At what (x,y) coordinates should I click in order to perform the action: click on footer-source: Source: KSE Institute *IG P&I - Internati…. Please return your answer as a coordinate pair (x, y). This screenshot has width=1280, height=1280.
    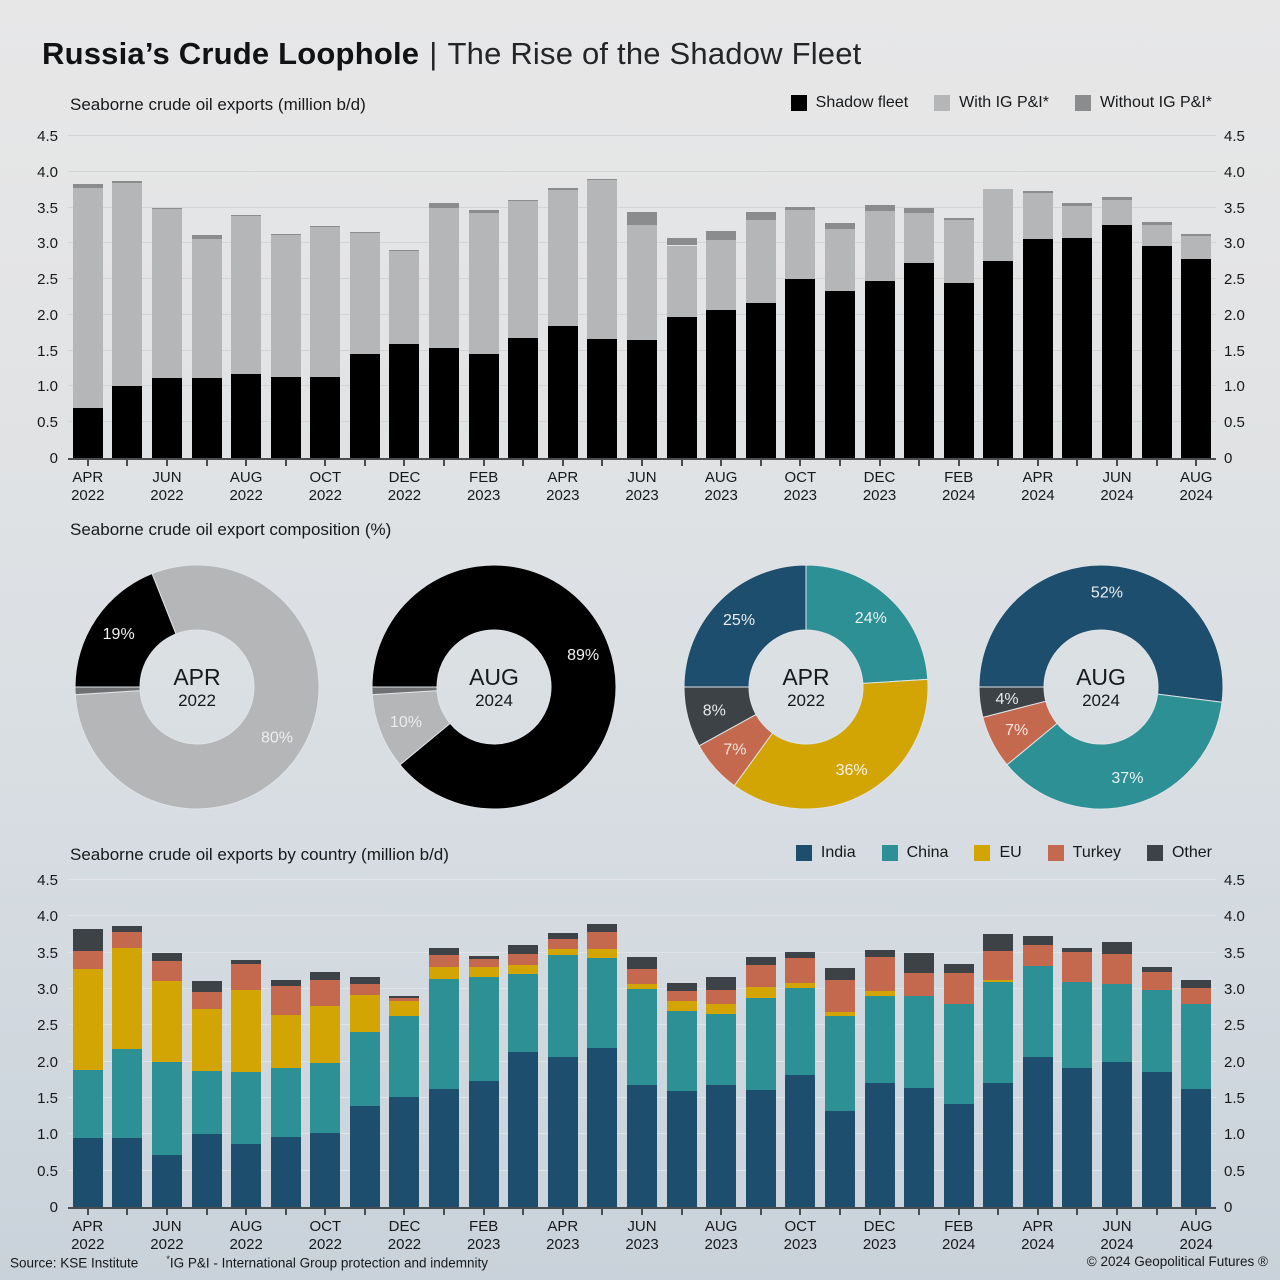
    Looking at the image, I should click on (249, 1262).